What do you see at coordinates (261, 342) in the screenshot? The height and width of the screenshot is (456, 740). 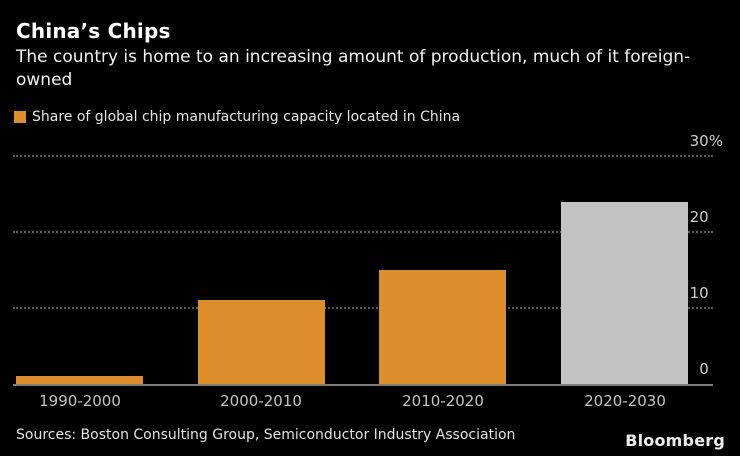 I see `bar-2000-2010` at bounding box center [261, 342].